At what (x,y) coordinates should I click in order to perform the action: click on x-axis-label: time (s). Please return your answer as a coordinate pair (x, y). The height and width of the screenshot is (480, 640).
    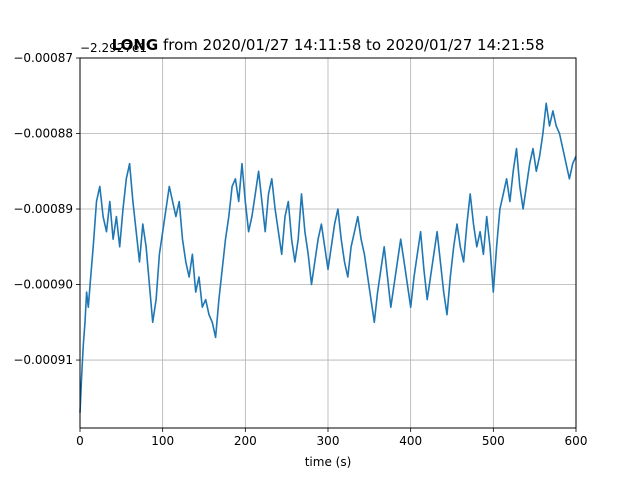
    Looking at the image, I should click on (328, 462).